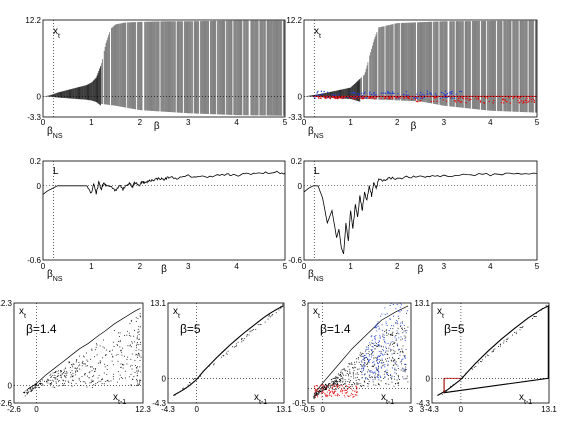  Describe the element at coordinates (525, 399) in the screenshot. I see `x-axis-label: xt-1` at that location.